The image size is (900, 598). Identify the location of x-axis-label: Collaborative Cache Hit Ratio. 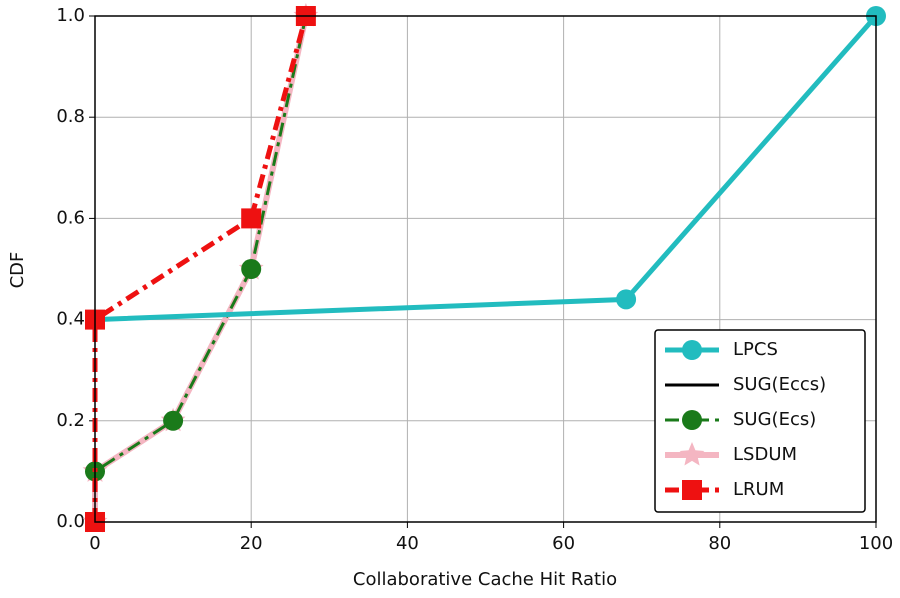
(485, 579).